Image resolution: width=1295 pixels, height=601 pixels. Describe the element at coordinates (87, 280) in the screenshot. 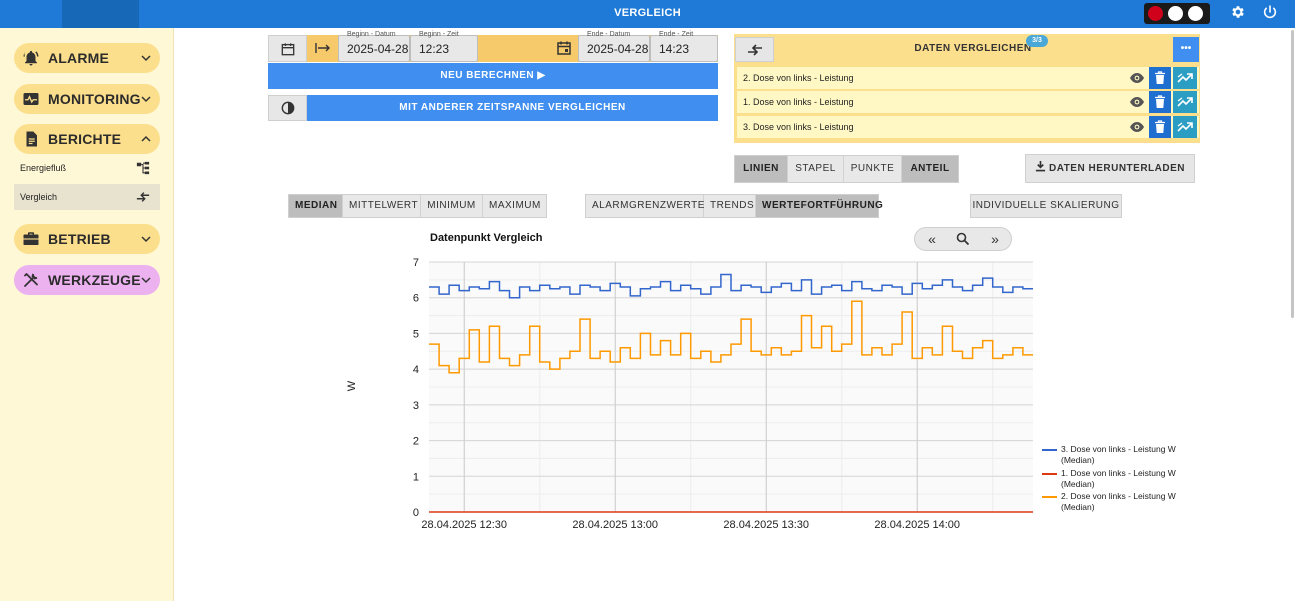

I see `sidebar-item-werkzeuge: WERKZEUGE` at that location.